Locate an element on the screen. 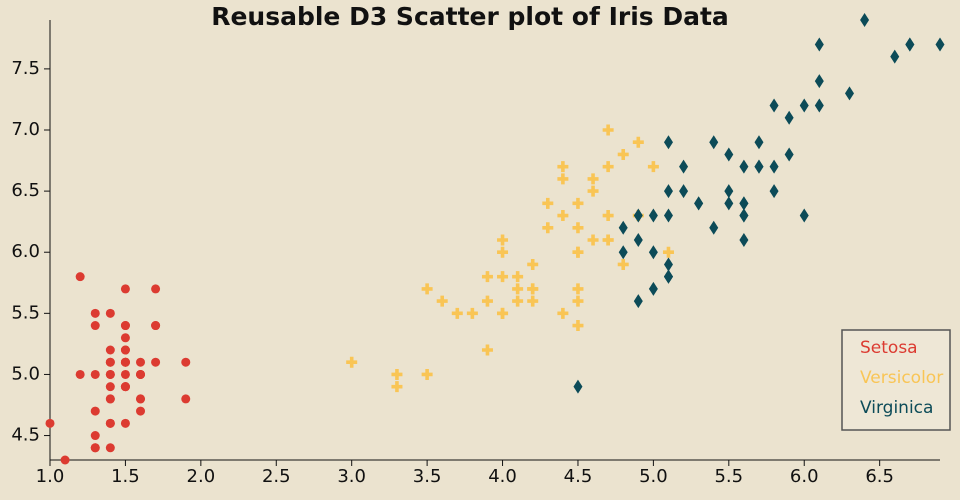 This screenshot has height=500, width=960. x-tick-label: 4.5 is located at coordinates (578, 476).